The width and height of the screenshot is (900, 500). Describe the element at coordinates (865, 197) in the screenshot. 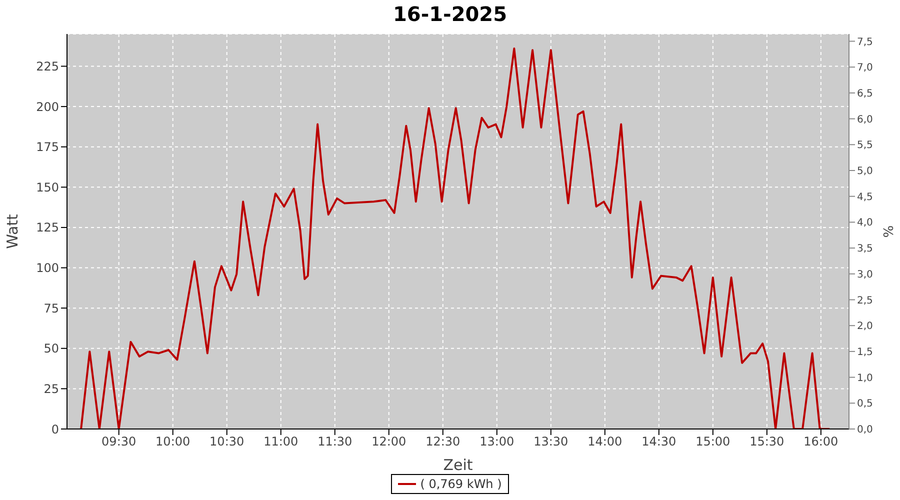

I see `y2-tick-label: 4,5` at that location.